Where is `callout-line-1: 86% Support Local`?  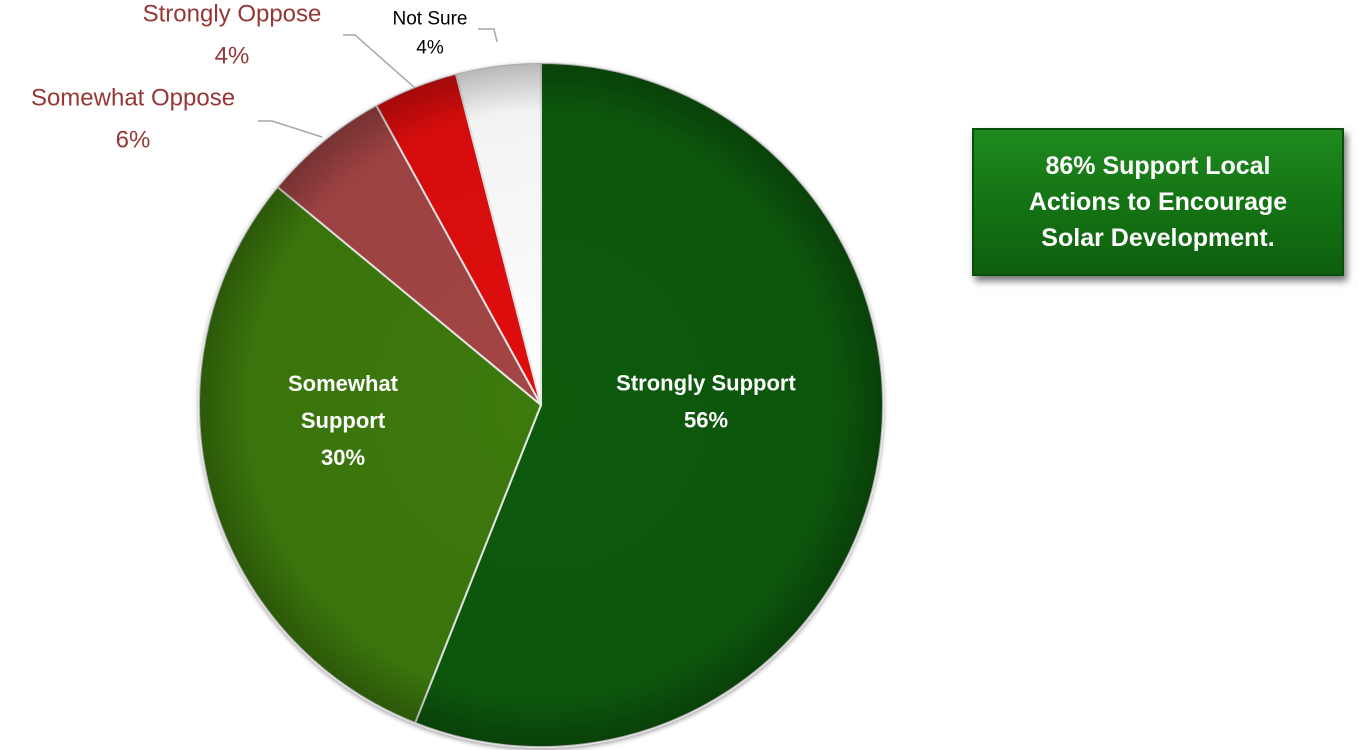 callout-line-1: 86% Support Local is located at coordinates (1158, 166).